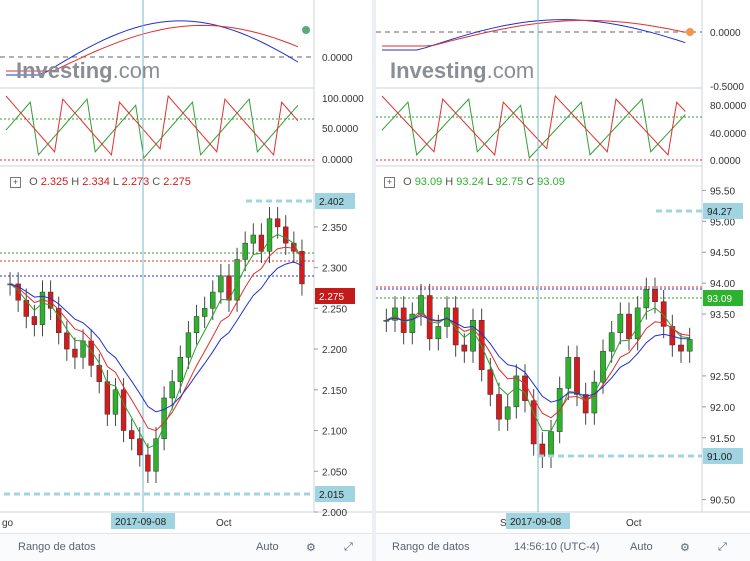 This screenshot has width=750, height=561. I want to click on c-value: 2.275, so click(177, 182).